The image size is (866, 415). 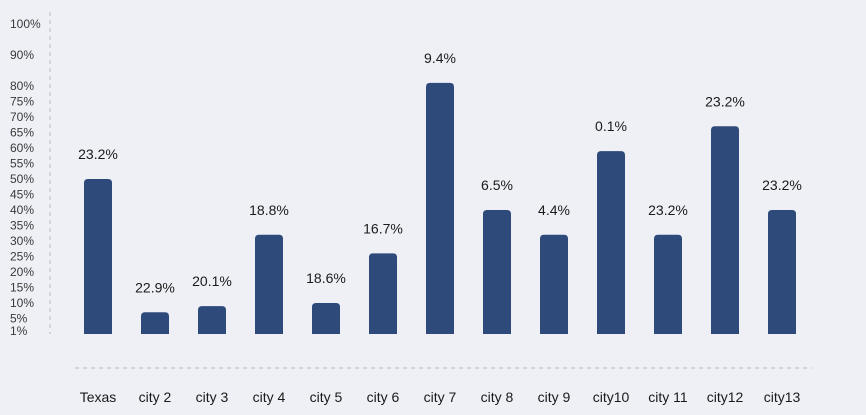 What do you see at coordinates (497, 185) in the screenshot?
I see `data-label: 6.5%` at bounding box center [497, 185].